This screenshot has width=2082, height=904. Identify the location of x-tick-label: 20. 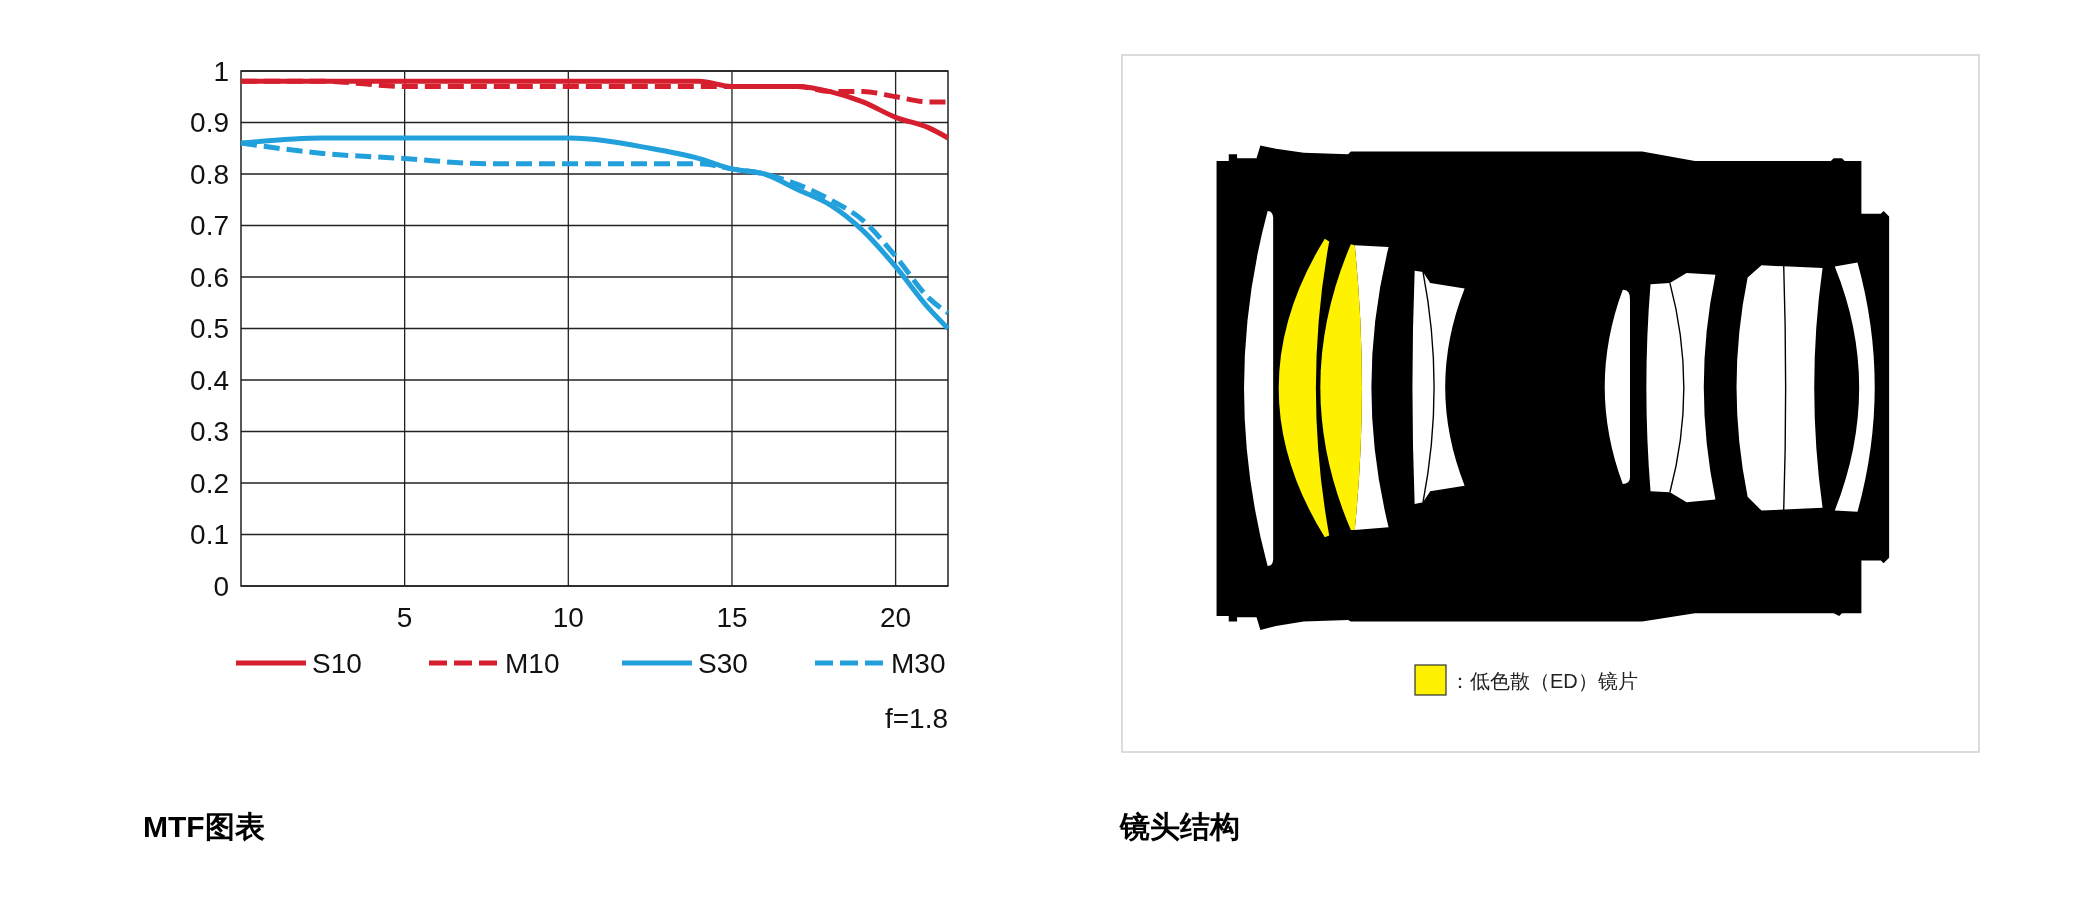
(896, 617).